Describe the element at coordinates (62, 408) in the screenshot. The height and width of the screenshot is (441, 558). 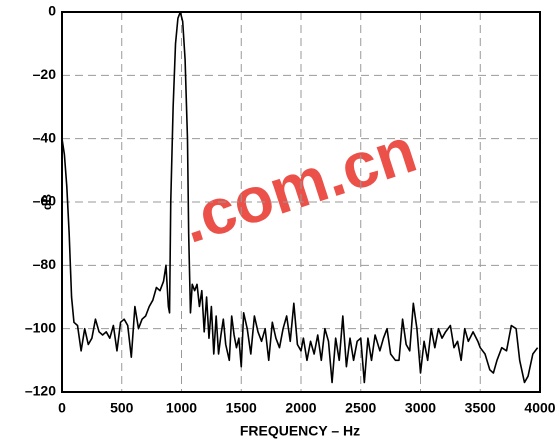
I see `x-tick-label: 0` at that location.